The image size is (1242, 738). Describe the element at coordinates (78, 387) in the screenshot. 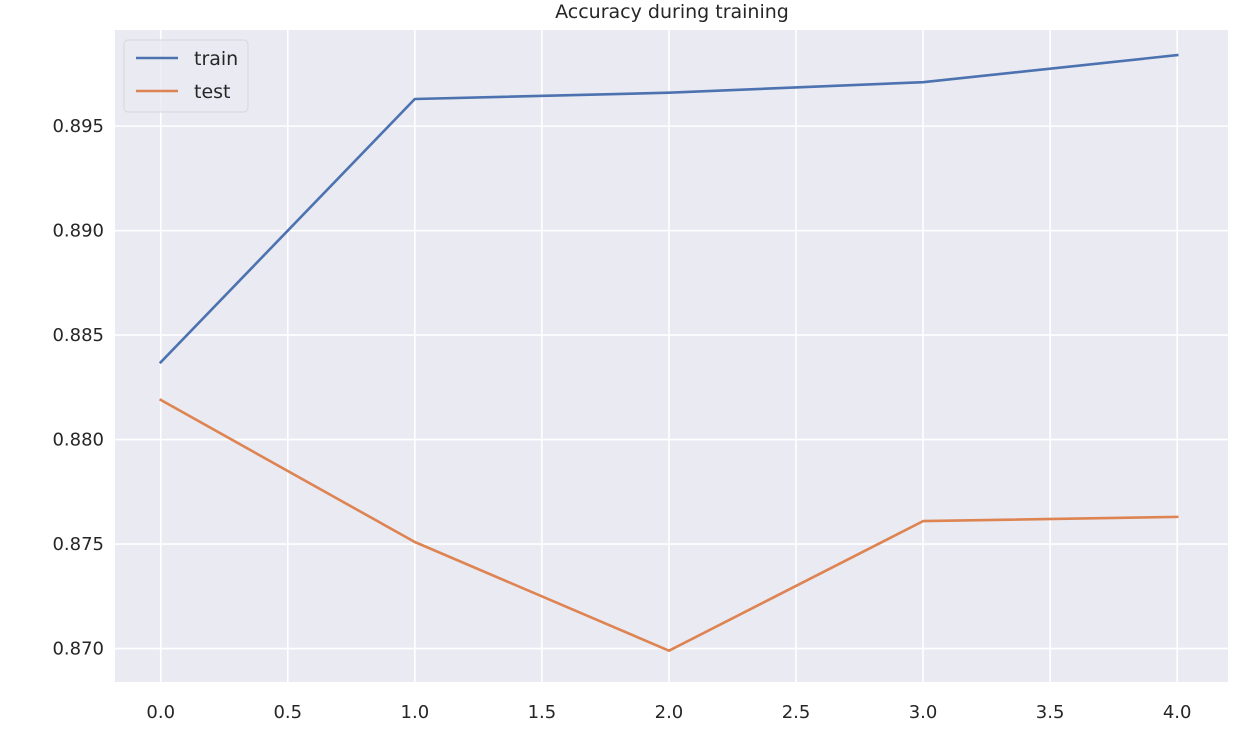

I see `y-axis-ticks: 0.870 0.875 0.880 0.885 0.890 0.895` at that location.